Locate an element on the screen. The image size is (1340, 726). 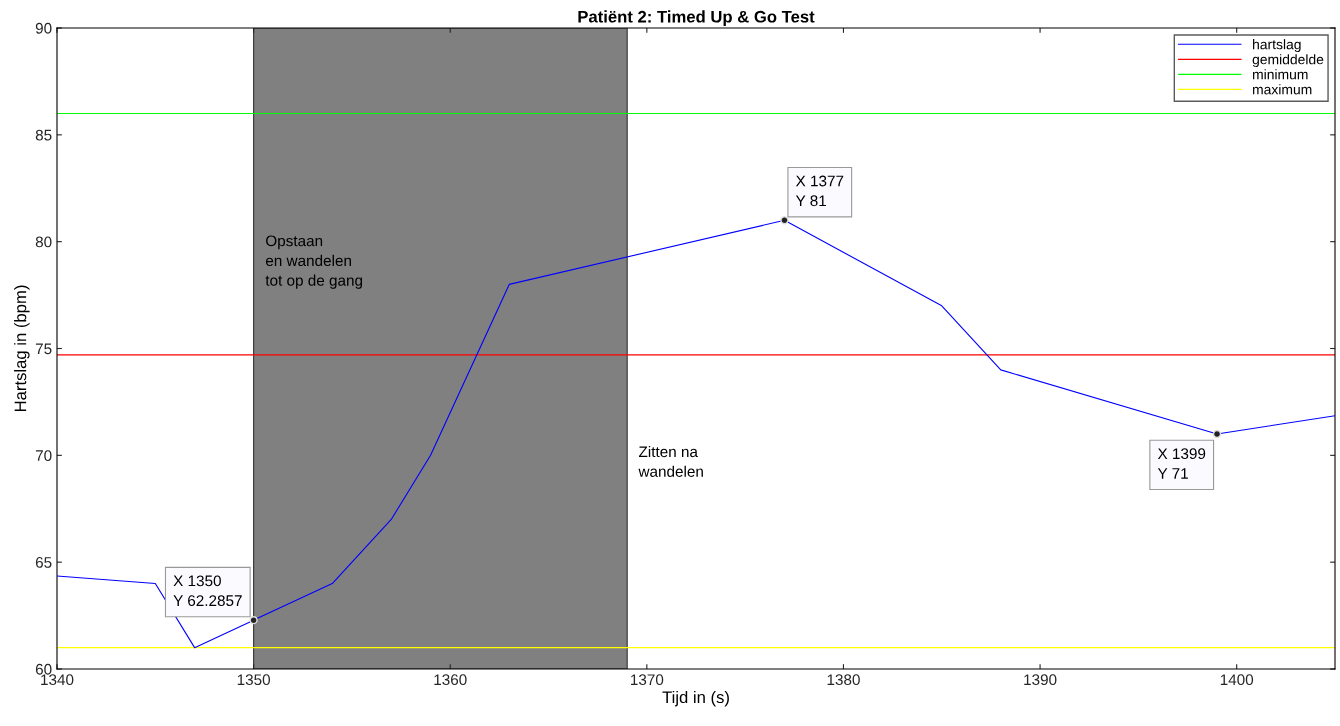
x-tick-label: 1380 is located at coordinates (843, 680).